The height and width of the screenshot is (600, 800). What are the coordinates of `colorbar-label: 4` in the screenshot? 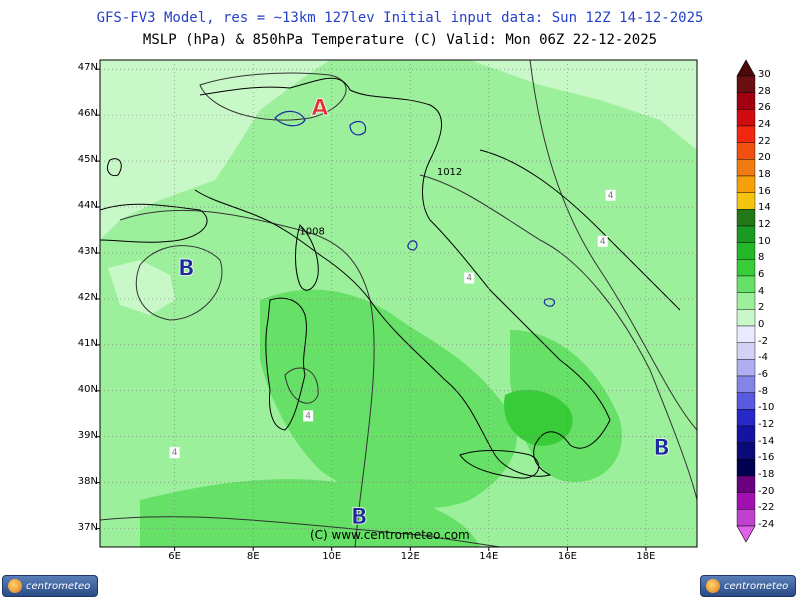 It's located at (761, 291).